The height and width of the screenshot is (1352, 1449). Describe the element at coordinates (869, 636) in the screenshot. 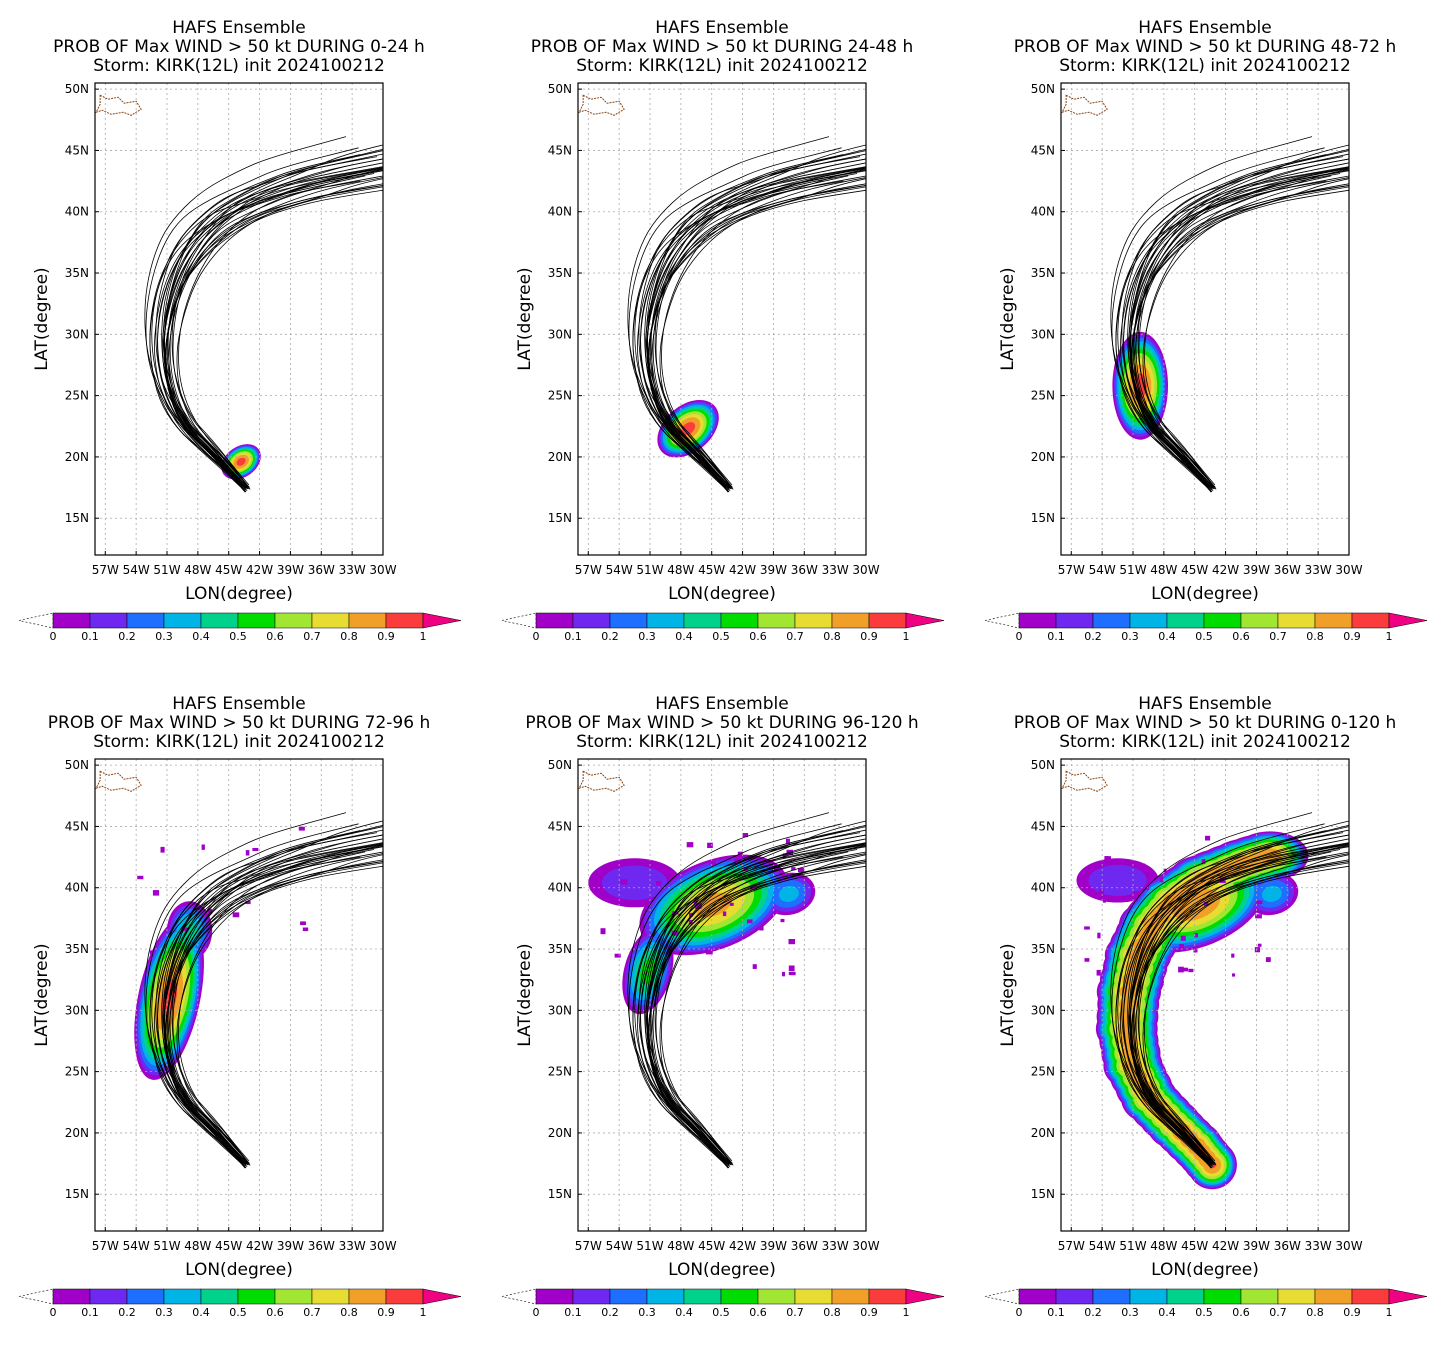

I see `colorbar-label: 0.9` at that location.